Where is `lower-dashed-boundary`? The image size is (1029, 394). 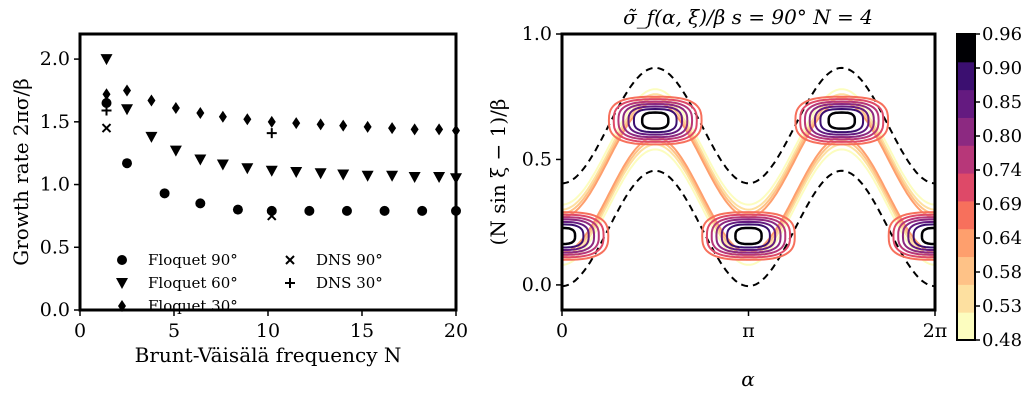
lower-dashed-boundary is located at coordinates (748, 228).